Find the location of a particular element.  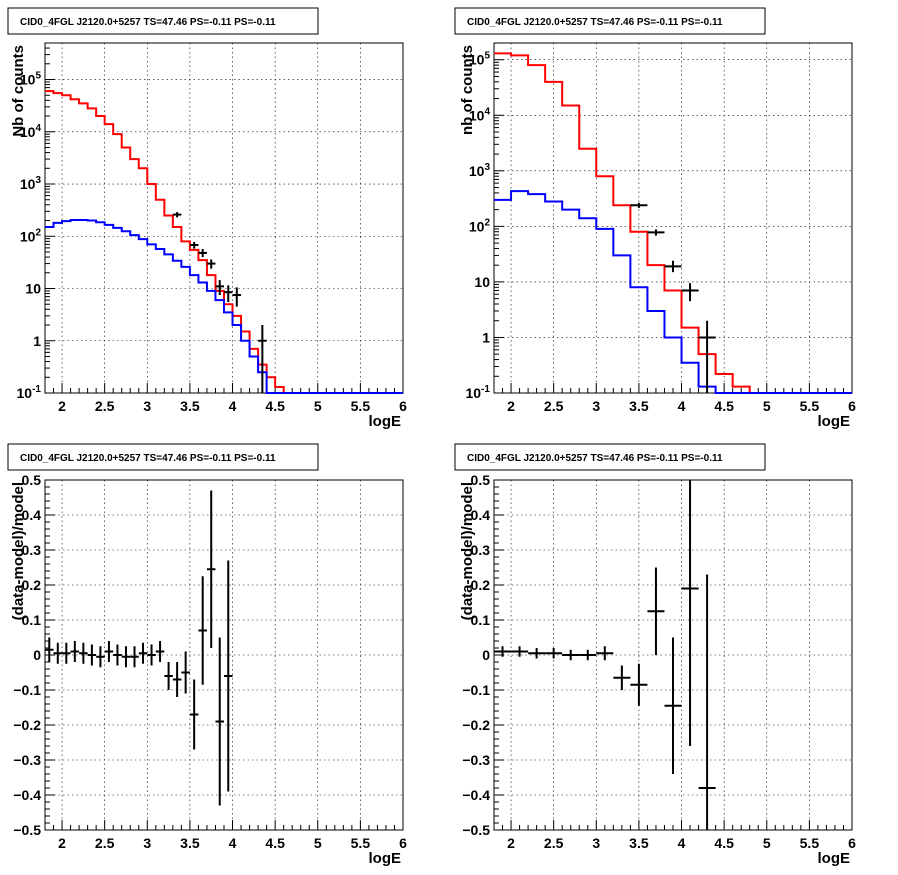

series-red-step-line is located at coordinates (224, 242).